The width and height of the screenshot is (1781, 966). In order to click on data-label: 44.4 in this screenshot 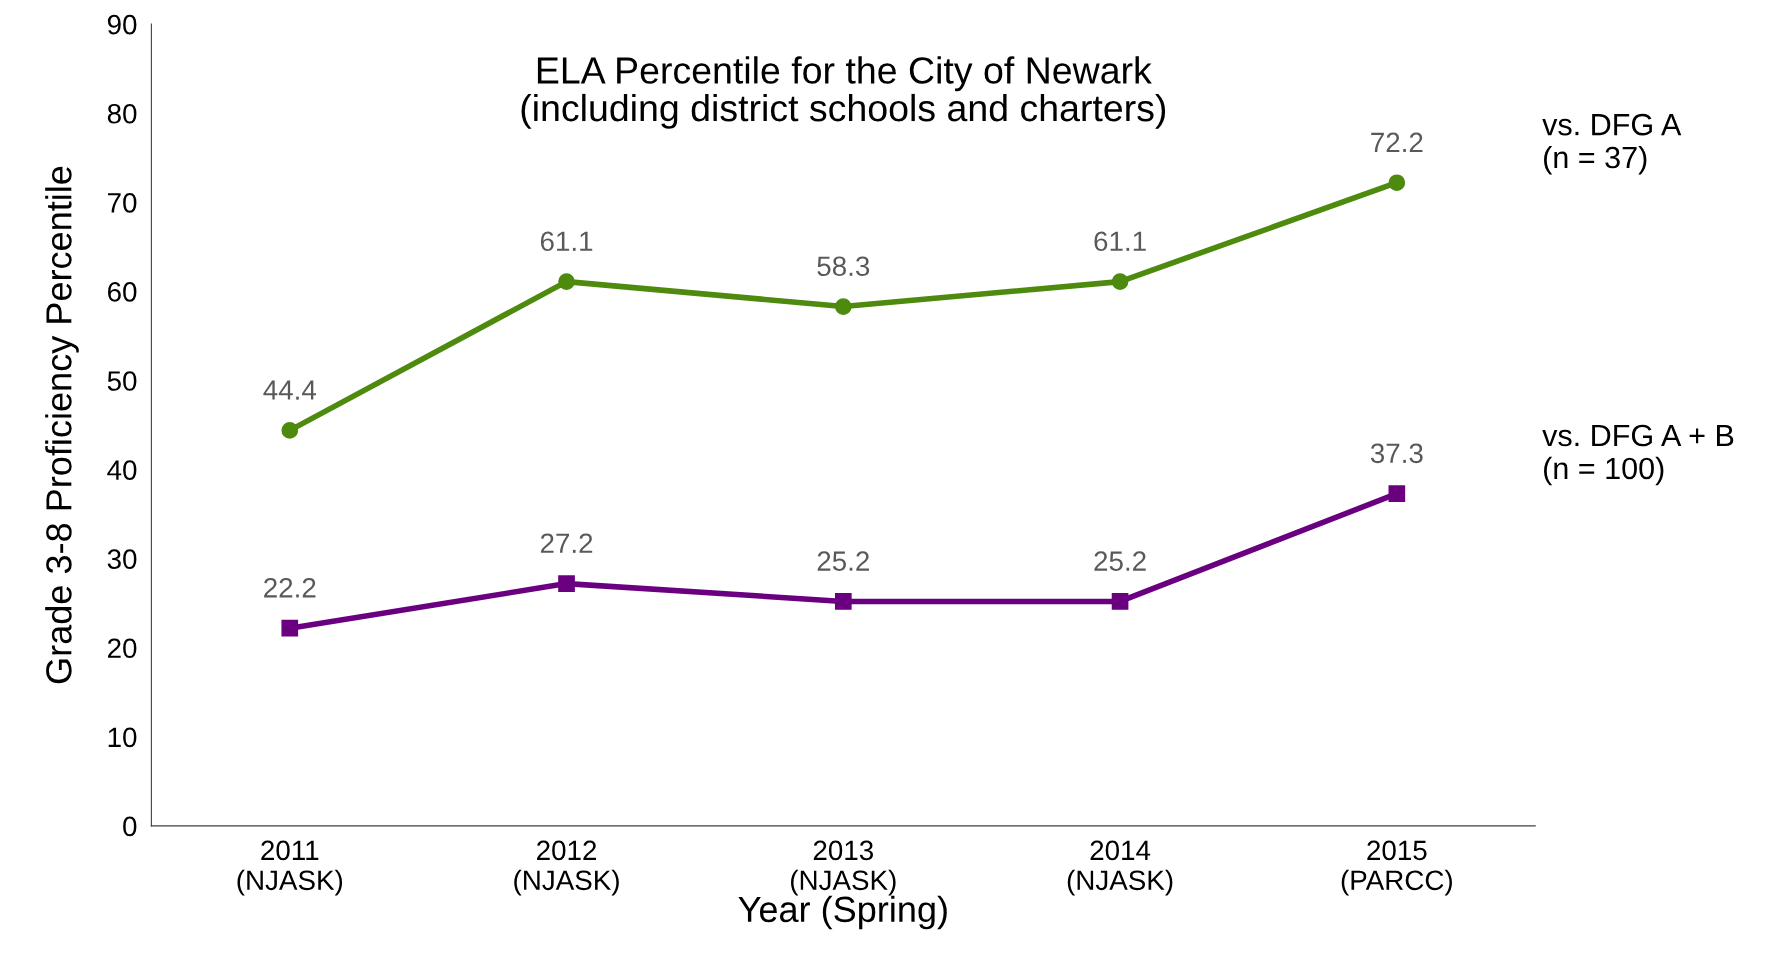, I will do `click(289, 390)`.